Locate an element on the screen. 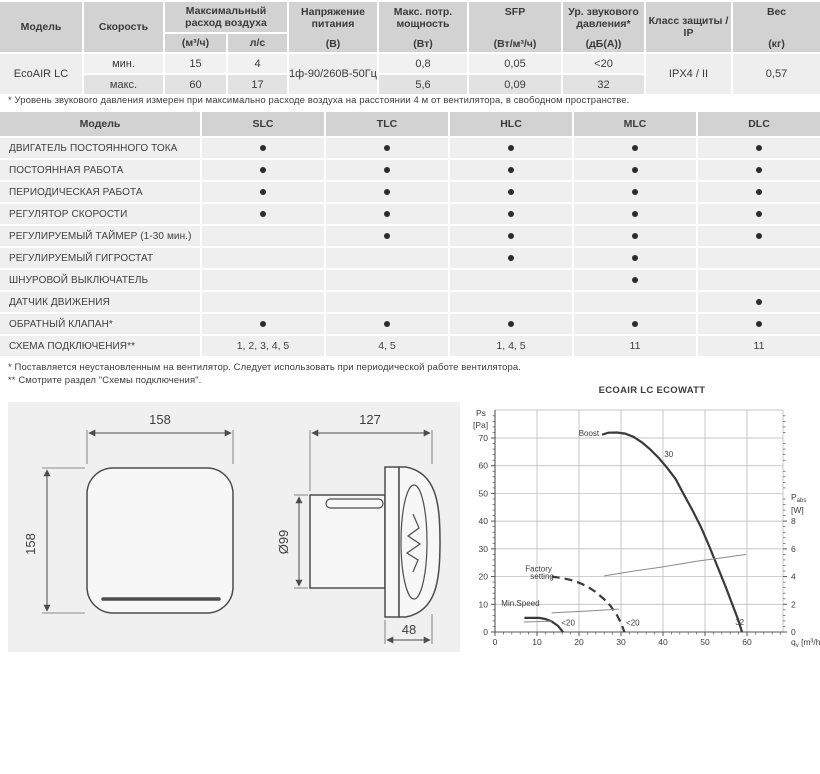 The width and height of the screenshot is (820, 774). svg-text: Ps is located at coordinates (481, 413).